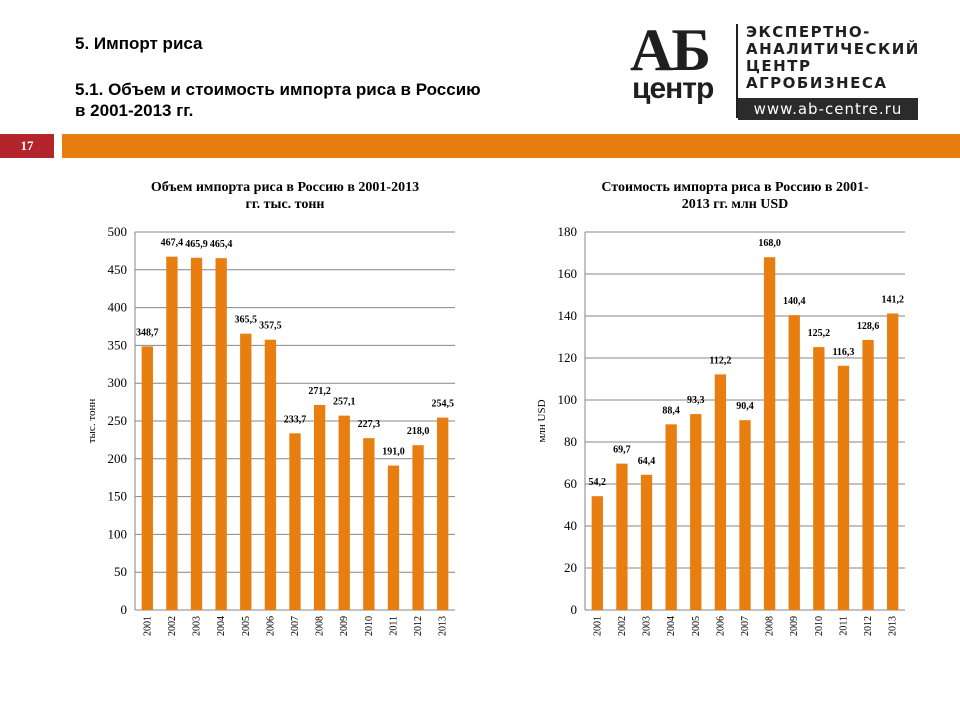 The image size is (960, 720). I want to click on volume-bar-2005, so click(246, 471).